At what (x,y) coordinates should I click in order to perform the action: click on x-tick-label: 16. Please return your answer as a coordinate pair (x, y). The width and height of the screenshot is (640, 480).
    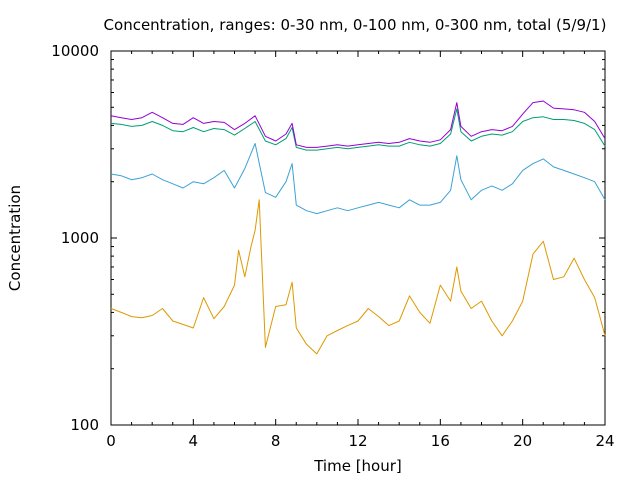
    Looking at the image, I should click on (440, 441).